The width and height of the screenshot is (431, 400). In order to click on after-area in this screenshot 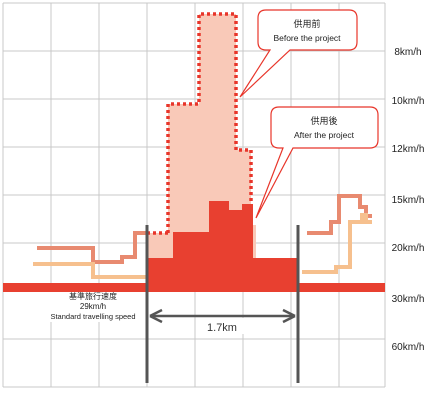, I will do `click(222, 242)`.